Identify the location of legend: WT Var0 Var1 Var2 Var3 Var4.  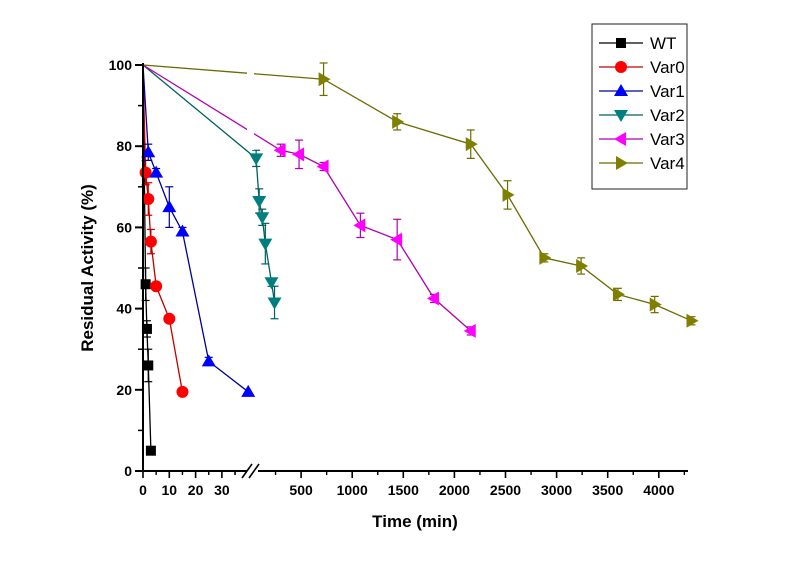
(639, 106).